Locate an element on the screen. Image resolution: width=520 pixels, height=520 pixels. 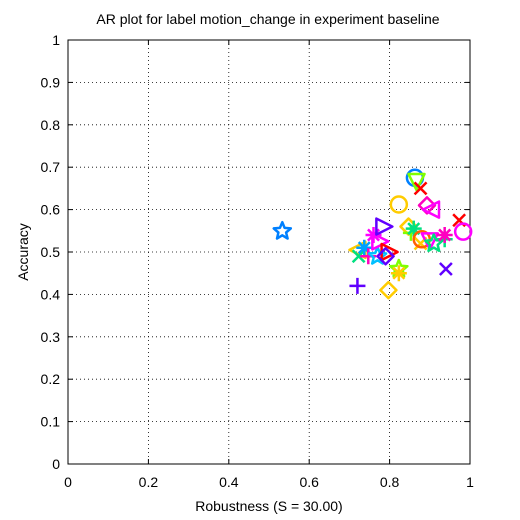
y-tick-label: 0.9 is located at coordinates (51, 82).